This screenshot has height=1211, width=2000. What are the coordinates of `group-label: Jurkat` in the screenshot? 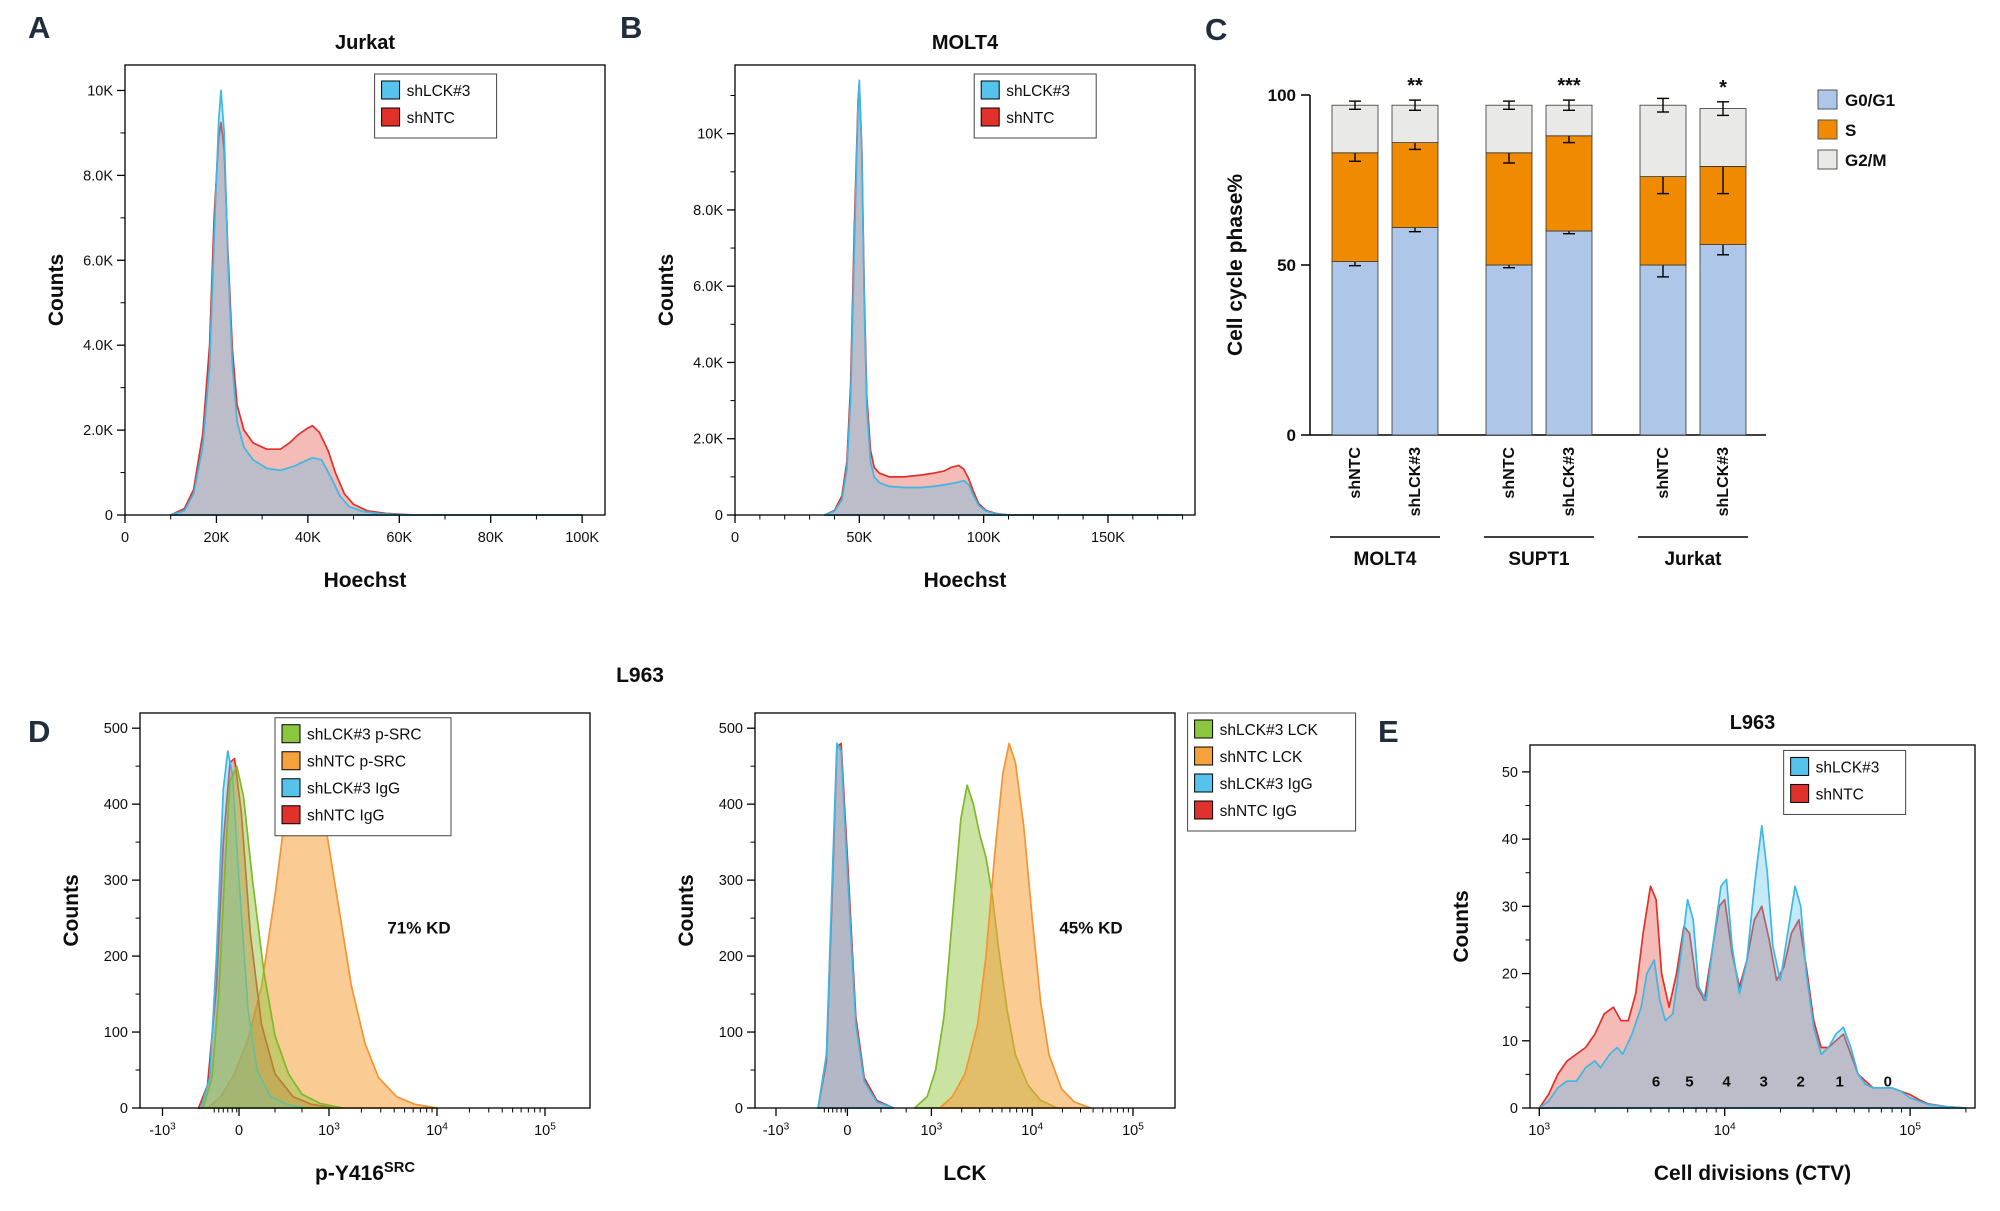 It's located at (1693, 559).